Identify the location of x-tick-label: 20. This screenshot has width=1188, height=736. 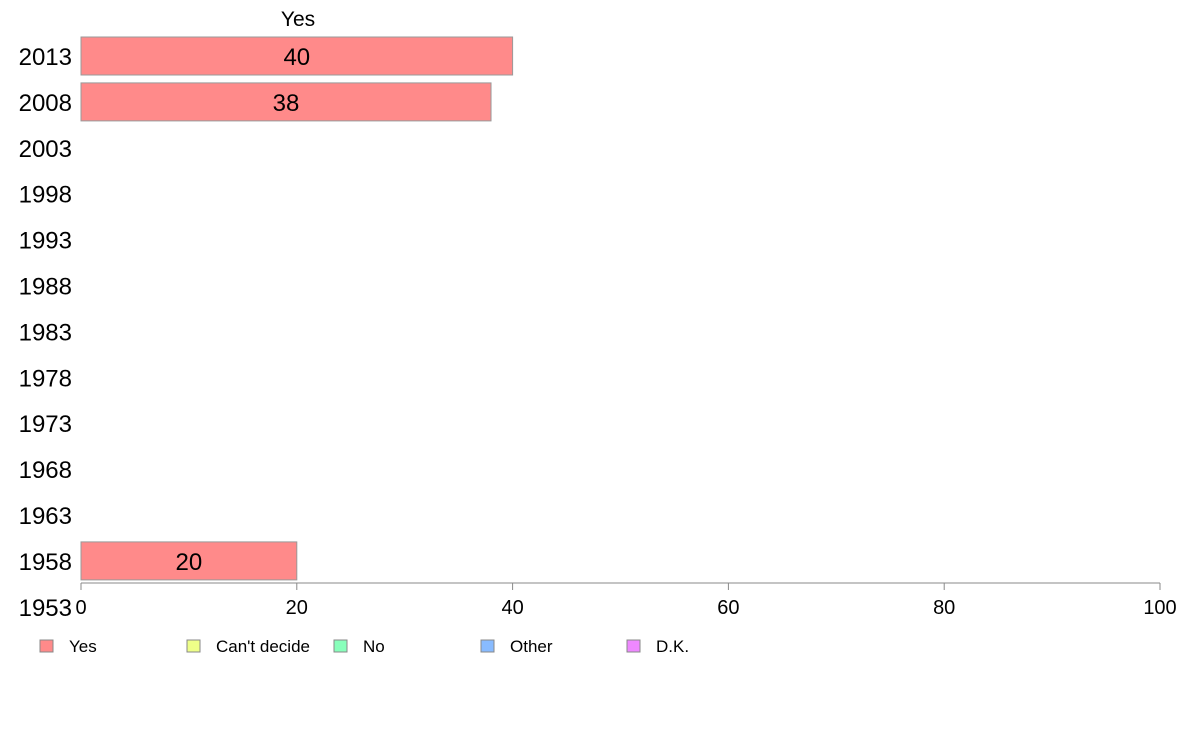
(297, 608).